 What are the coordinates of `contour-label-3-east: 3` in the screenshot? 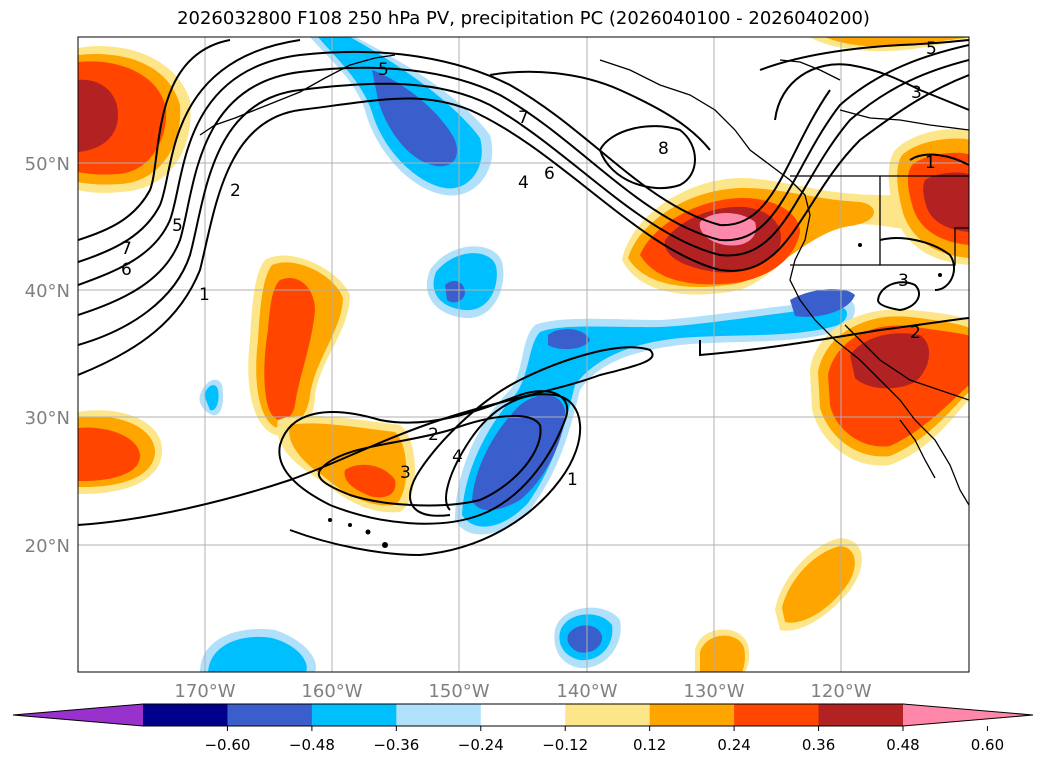 It's located at (903, 281).